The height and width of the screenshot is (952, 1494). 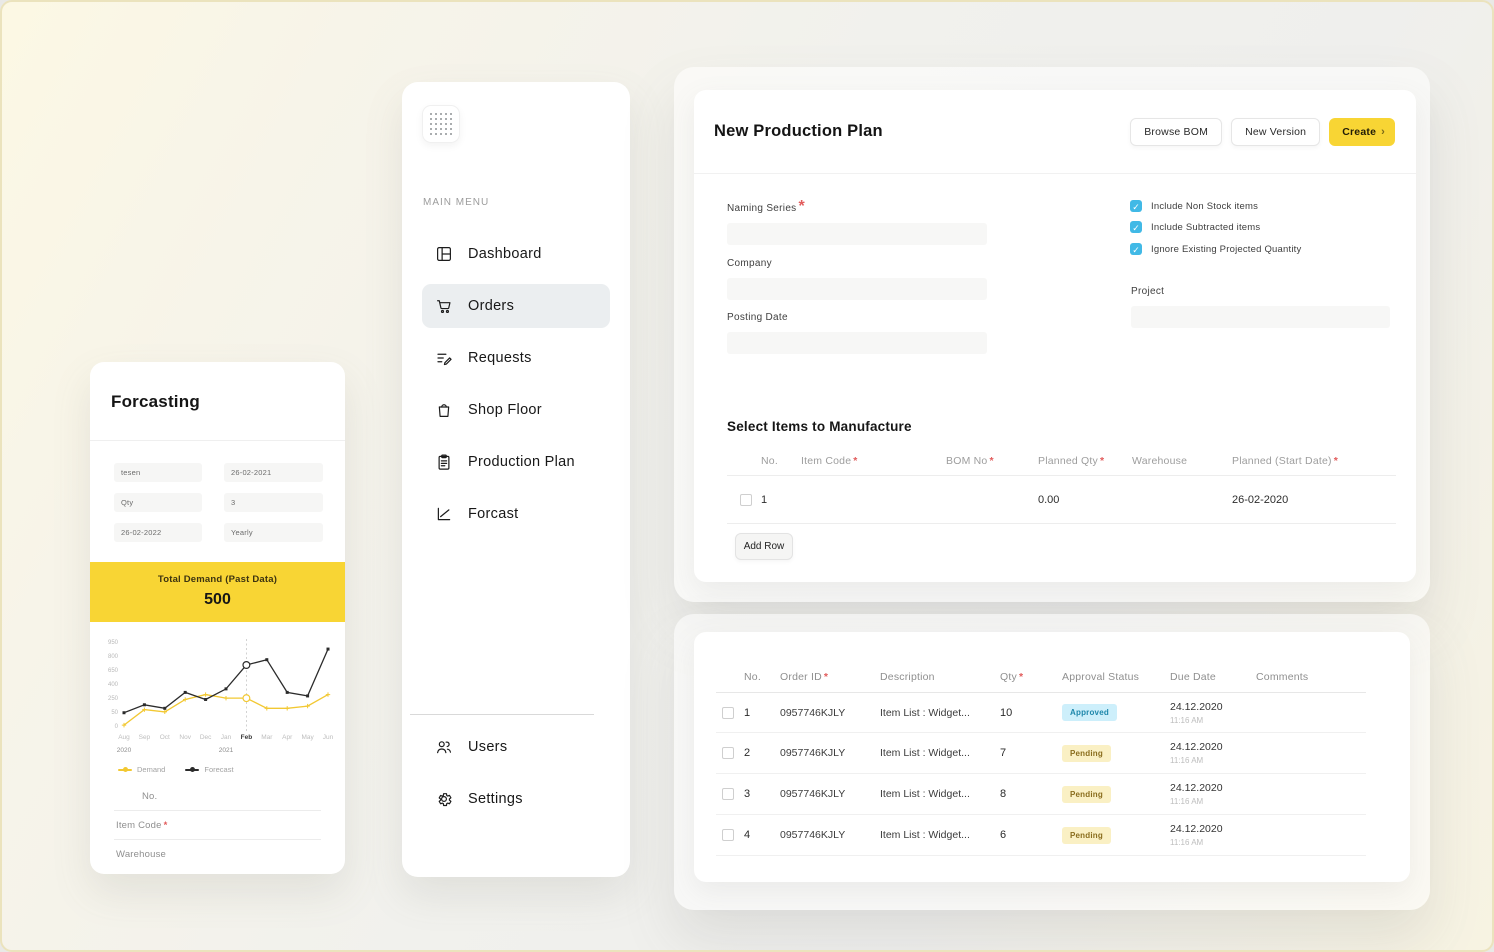 I want to click on ignore-projected-checkbox, so click(x=1136, y=249).